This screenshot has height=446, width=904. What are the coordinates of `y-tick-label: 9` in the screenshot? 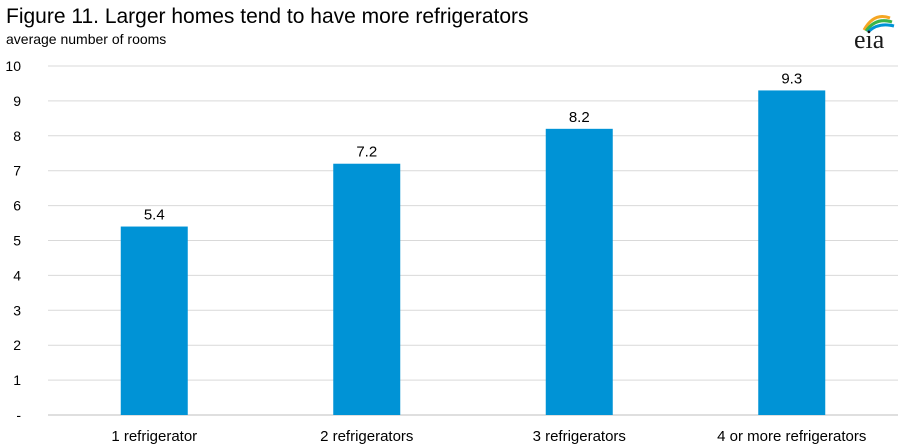 It's located at (17, 101).